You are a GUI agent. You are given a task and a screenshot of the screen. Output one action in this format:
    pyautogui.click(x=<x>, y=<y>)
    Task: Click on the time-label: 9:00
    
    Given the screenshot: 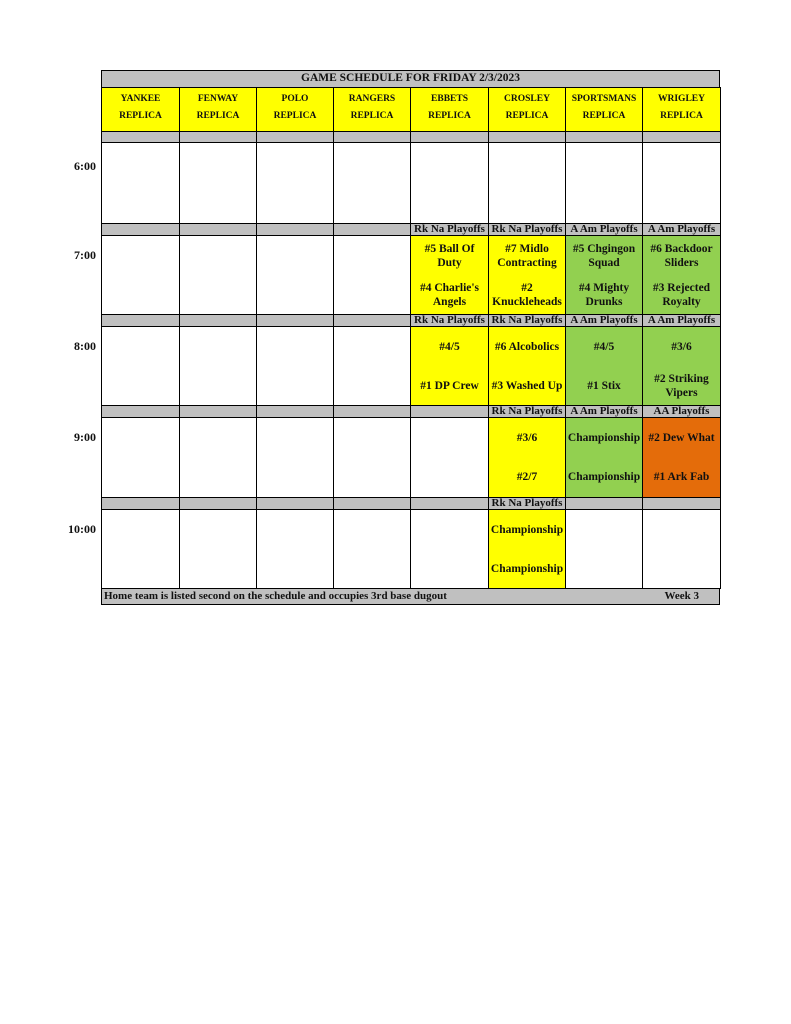 What is the action you would take?
    pyautogui.click(x=85, y=437)
    